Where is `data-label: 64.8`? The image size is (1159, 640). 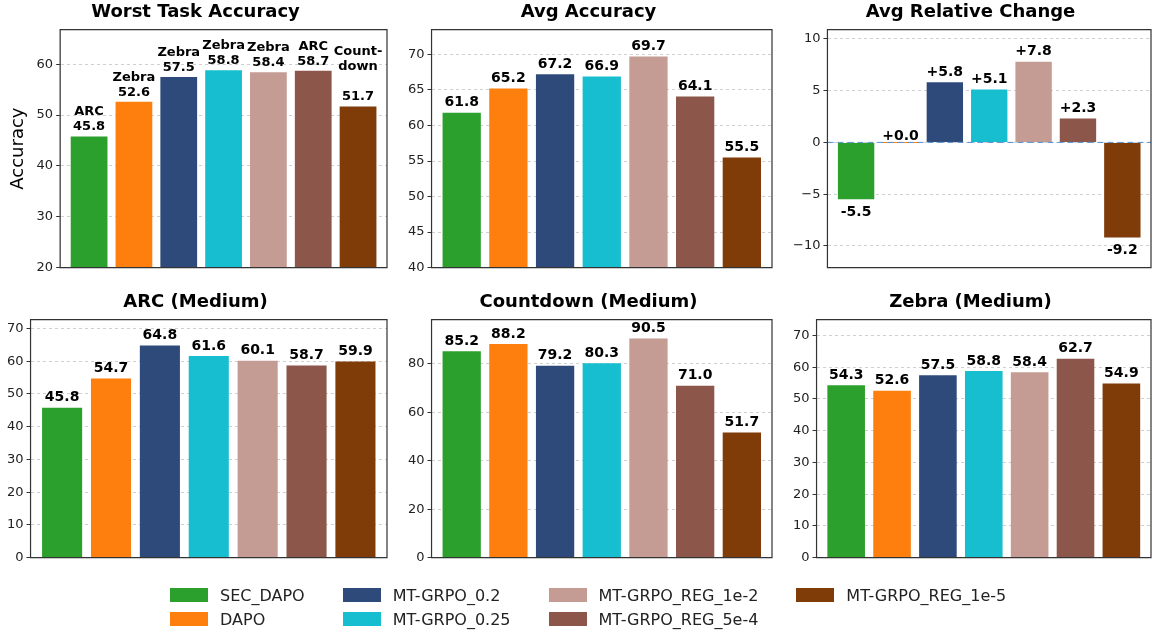
data-label: 64.8 is located at coordinates (160, 334).